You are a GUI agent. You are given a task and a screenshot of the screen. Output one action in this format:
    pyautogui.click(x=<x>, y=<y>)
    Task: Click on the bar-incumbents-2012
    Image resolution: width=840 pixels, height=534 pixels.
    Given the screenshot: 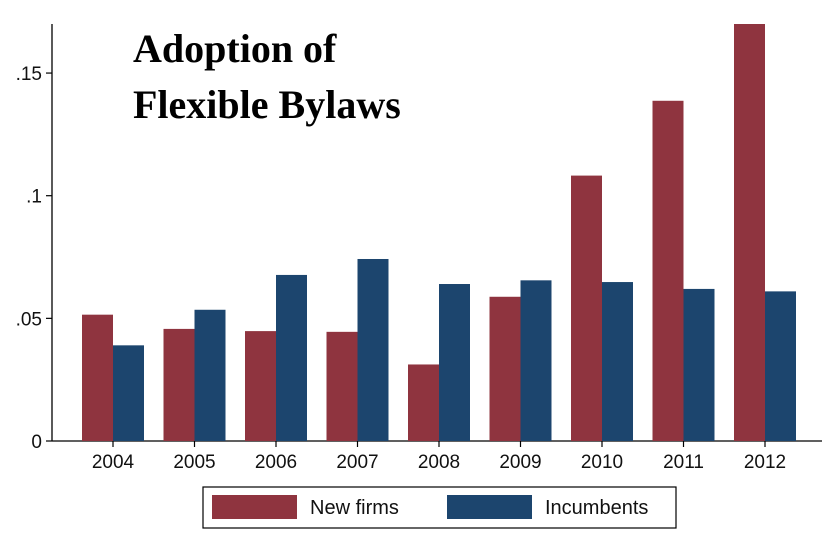 What is the action you would take?
    pyautogui.click(x=780, y=366)
    